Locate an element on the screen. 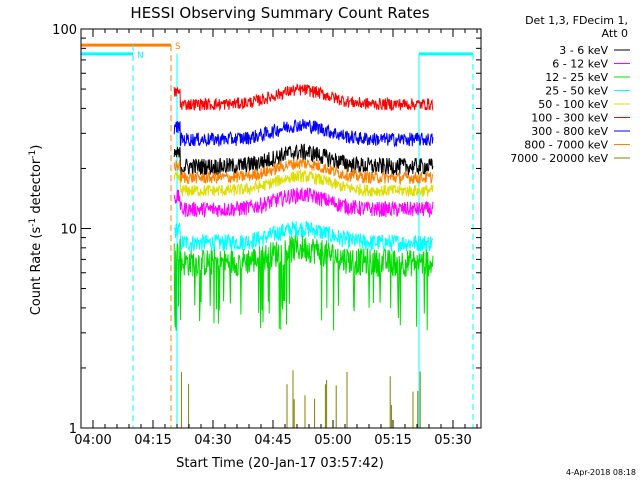  legend-label: 100 - 300 keV is located at coordinates (569, 118).